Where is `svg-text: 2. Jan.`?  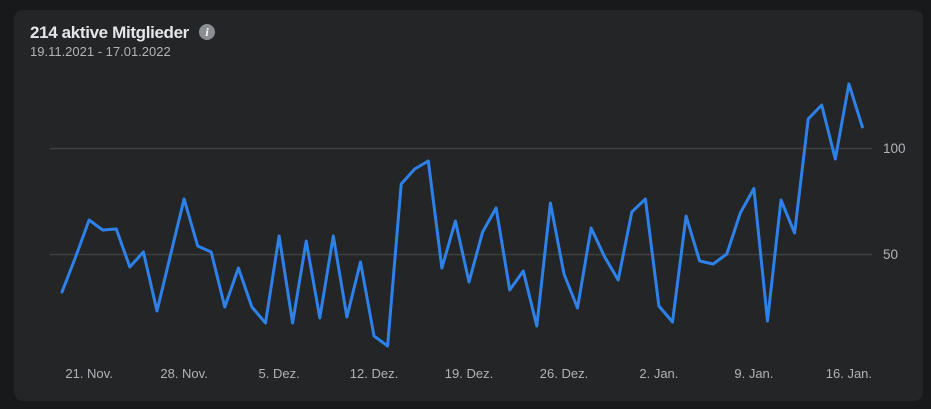
svg-text: 2. Jan. is located at coordinates (658, 373).